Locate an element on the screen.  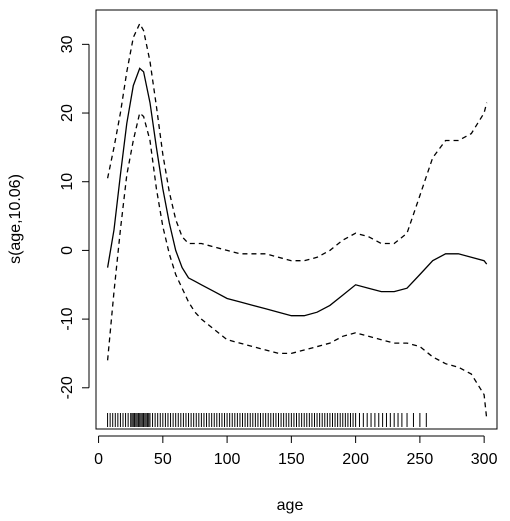
x-tick-label: 300 is located at coordinates (484, 459).